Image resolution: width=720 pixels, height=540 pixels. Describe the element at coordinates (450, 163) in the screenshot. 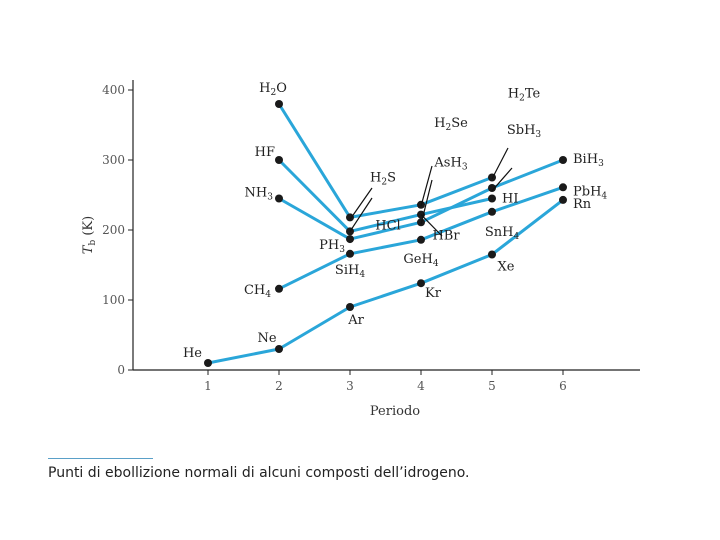

I see `point-label: AsH3` at that location.